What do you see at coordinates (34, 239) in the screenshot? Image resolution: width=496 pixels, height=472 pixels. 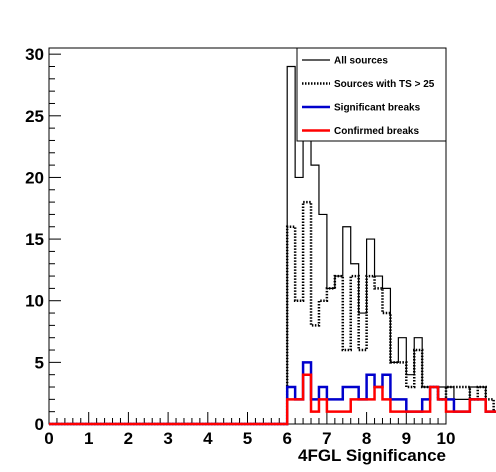 I see `y-tick-label: 15` at bounding box center [34, 239].